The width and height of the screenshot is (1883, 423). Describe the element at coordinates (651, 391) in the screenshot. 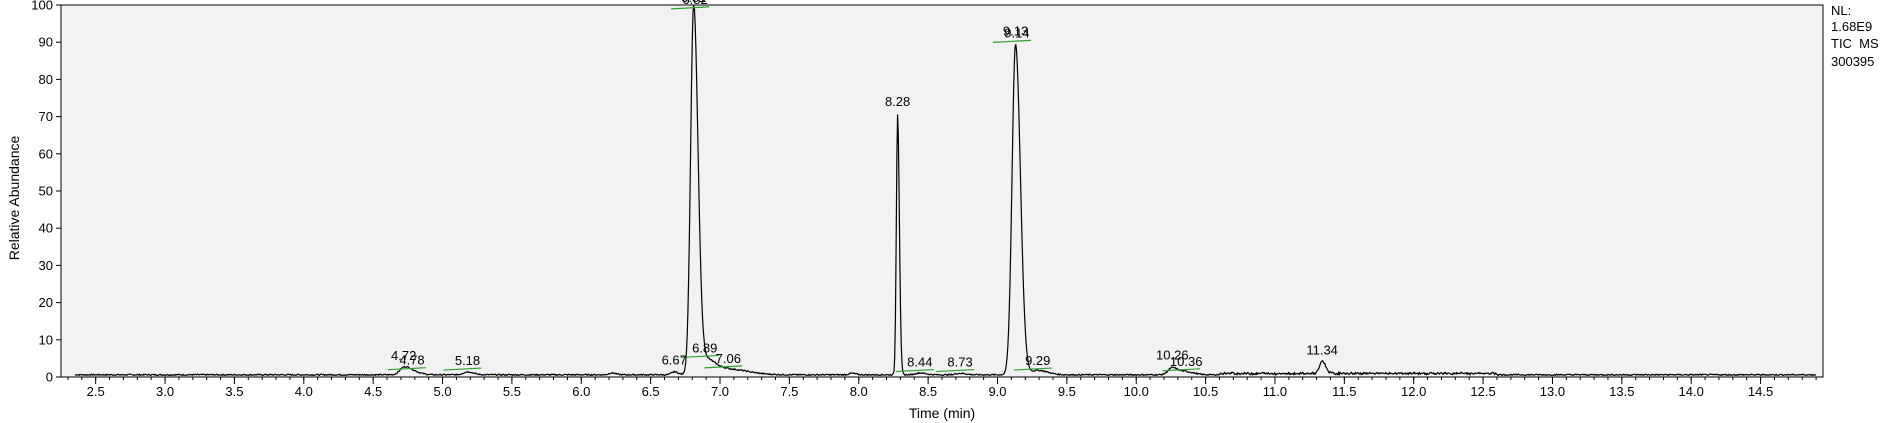

I see `x-tick-label: 6.5` at that location.